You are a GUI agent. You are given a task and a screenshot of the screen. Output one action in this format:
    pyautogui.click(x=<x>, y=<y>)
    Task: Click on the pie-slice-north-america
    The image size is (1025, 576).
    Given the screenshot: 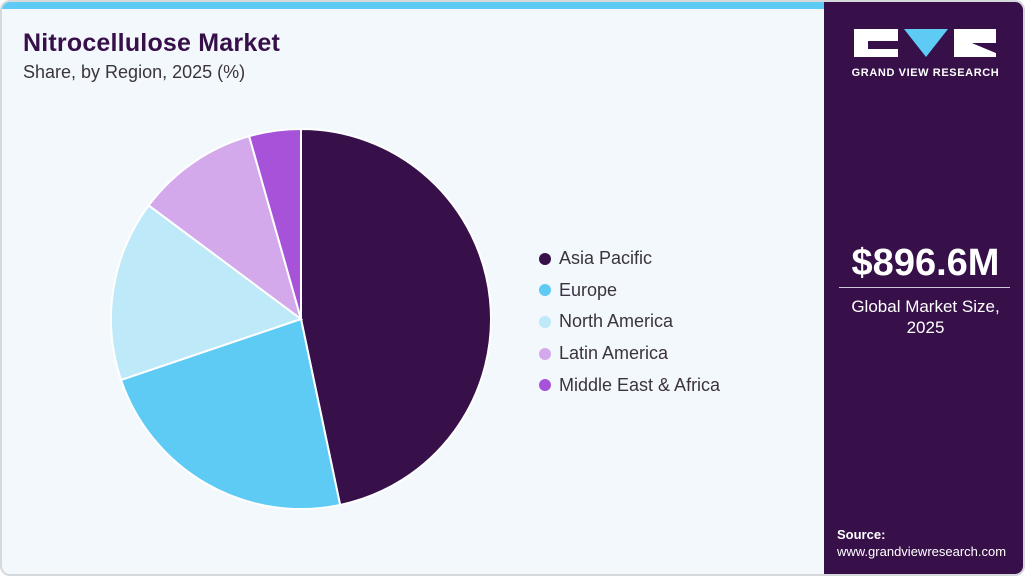 What is the action you would take?
    pyautogui.click(x=207, y=292)
    